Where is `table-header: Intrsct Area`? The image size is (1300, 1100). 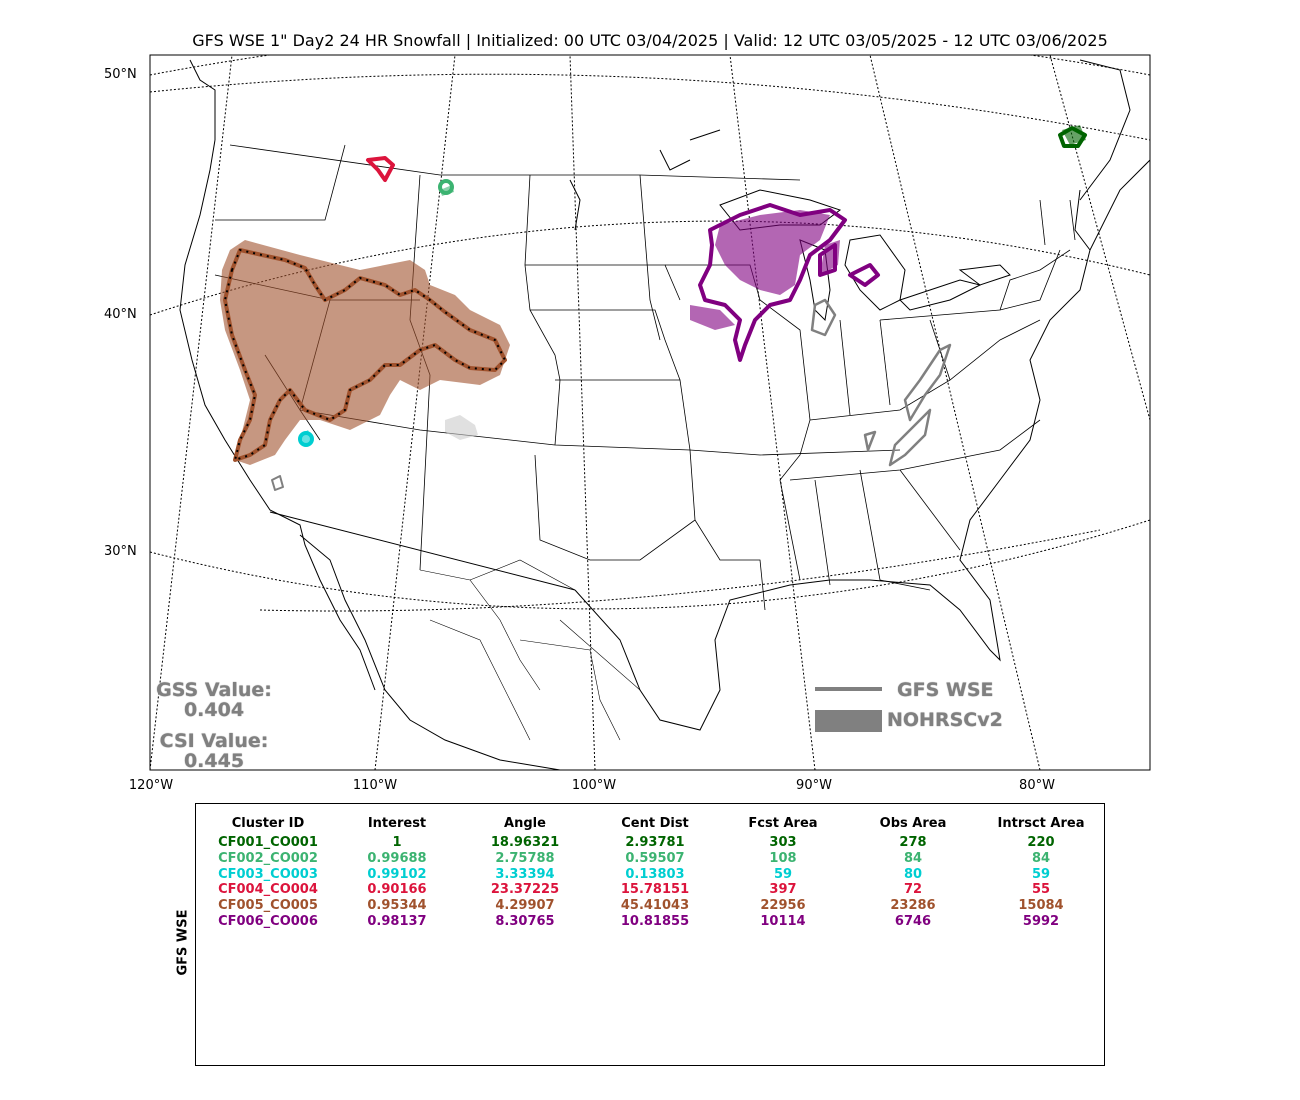 table-header: Intrsct Area is located at coordinates (1041, 823).